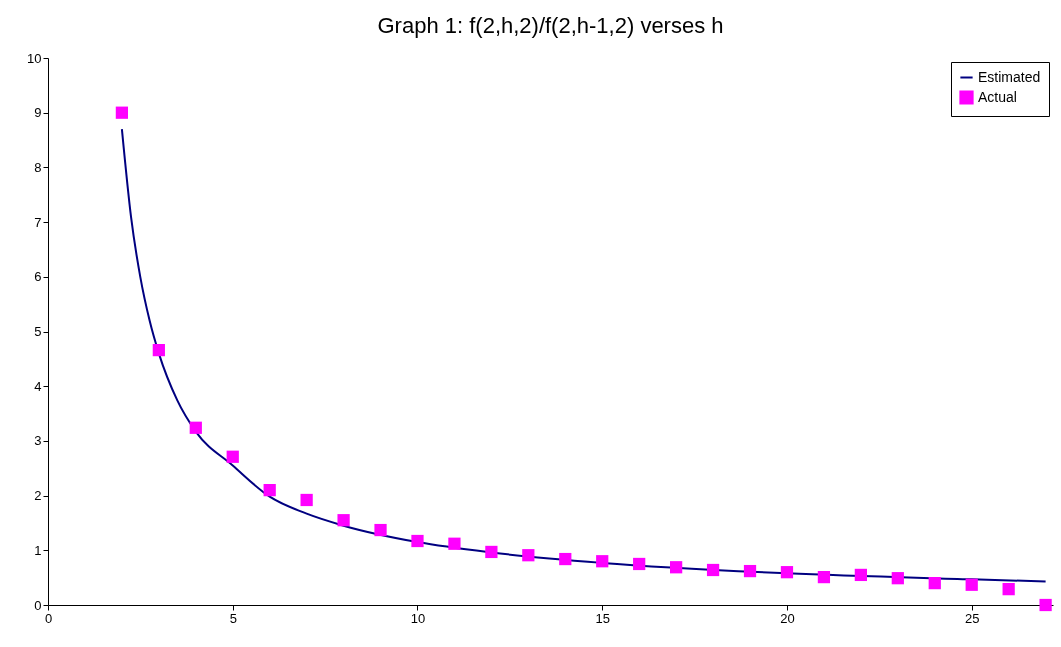 The image size is (1061, 647). I want to click on legend-label: Actual, so click(997, 96).